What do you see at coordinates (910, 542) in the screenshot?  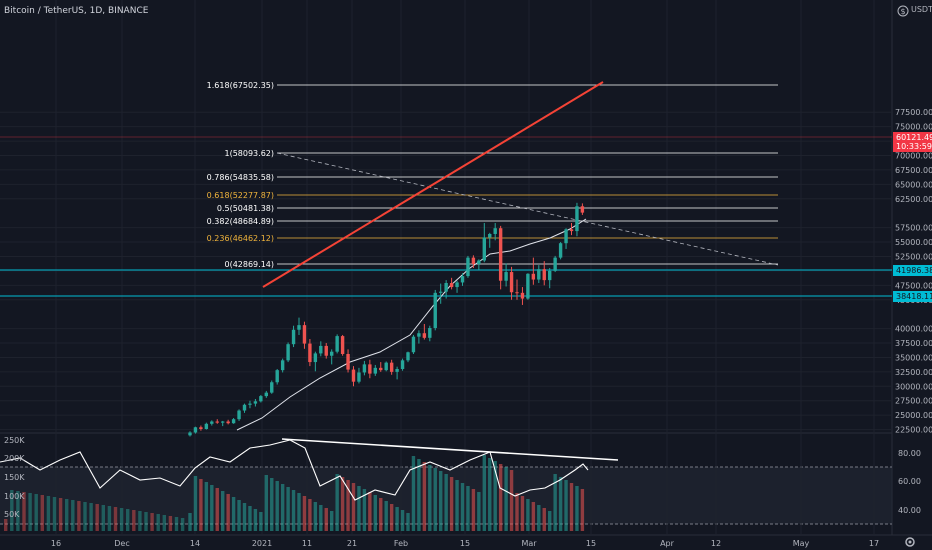 I see `gear-icon` at bounding box center [910, 542].